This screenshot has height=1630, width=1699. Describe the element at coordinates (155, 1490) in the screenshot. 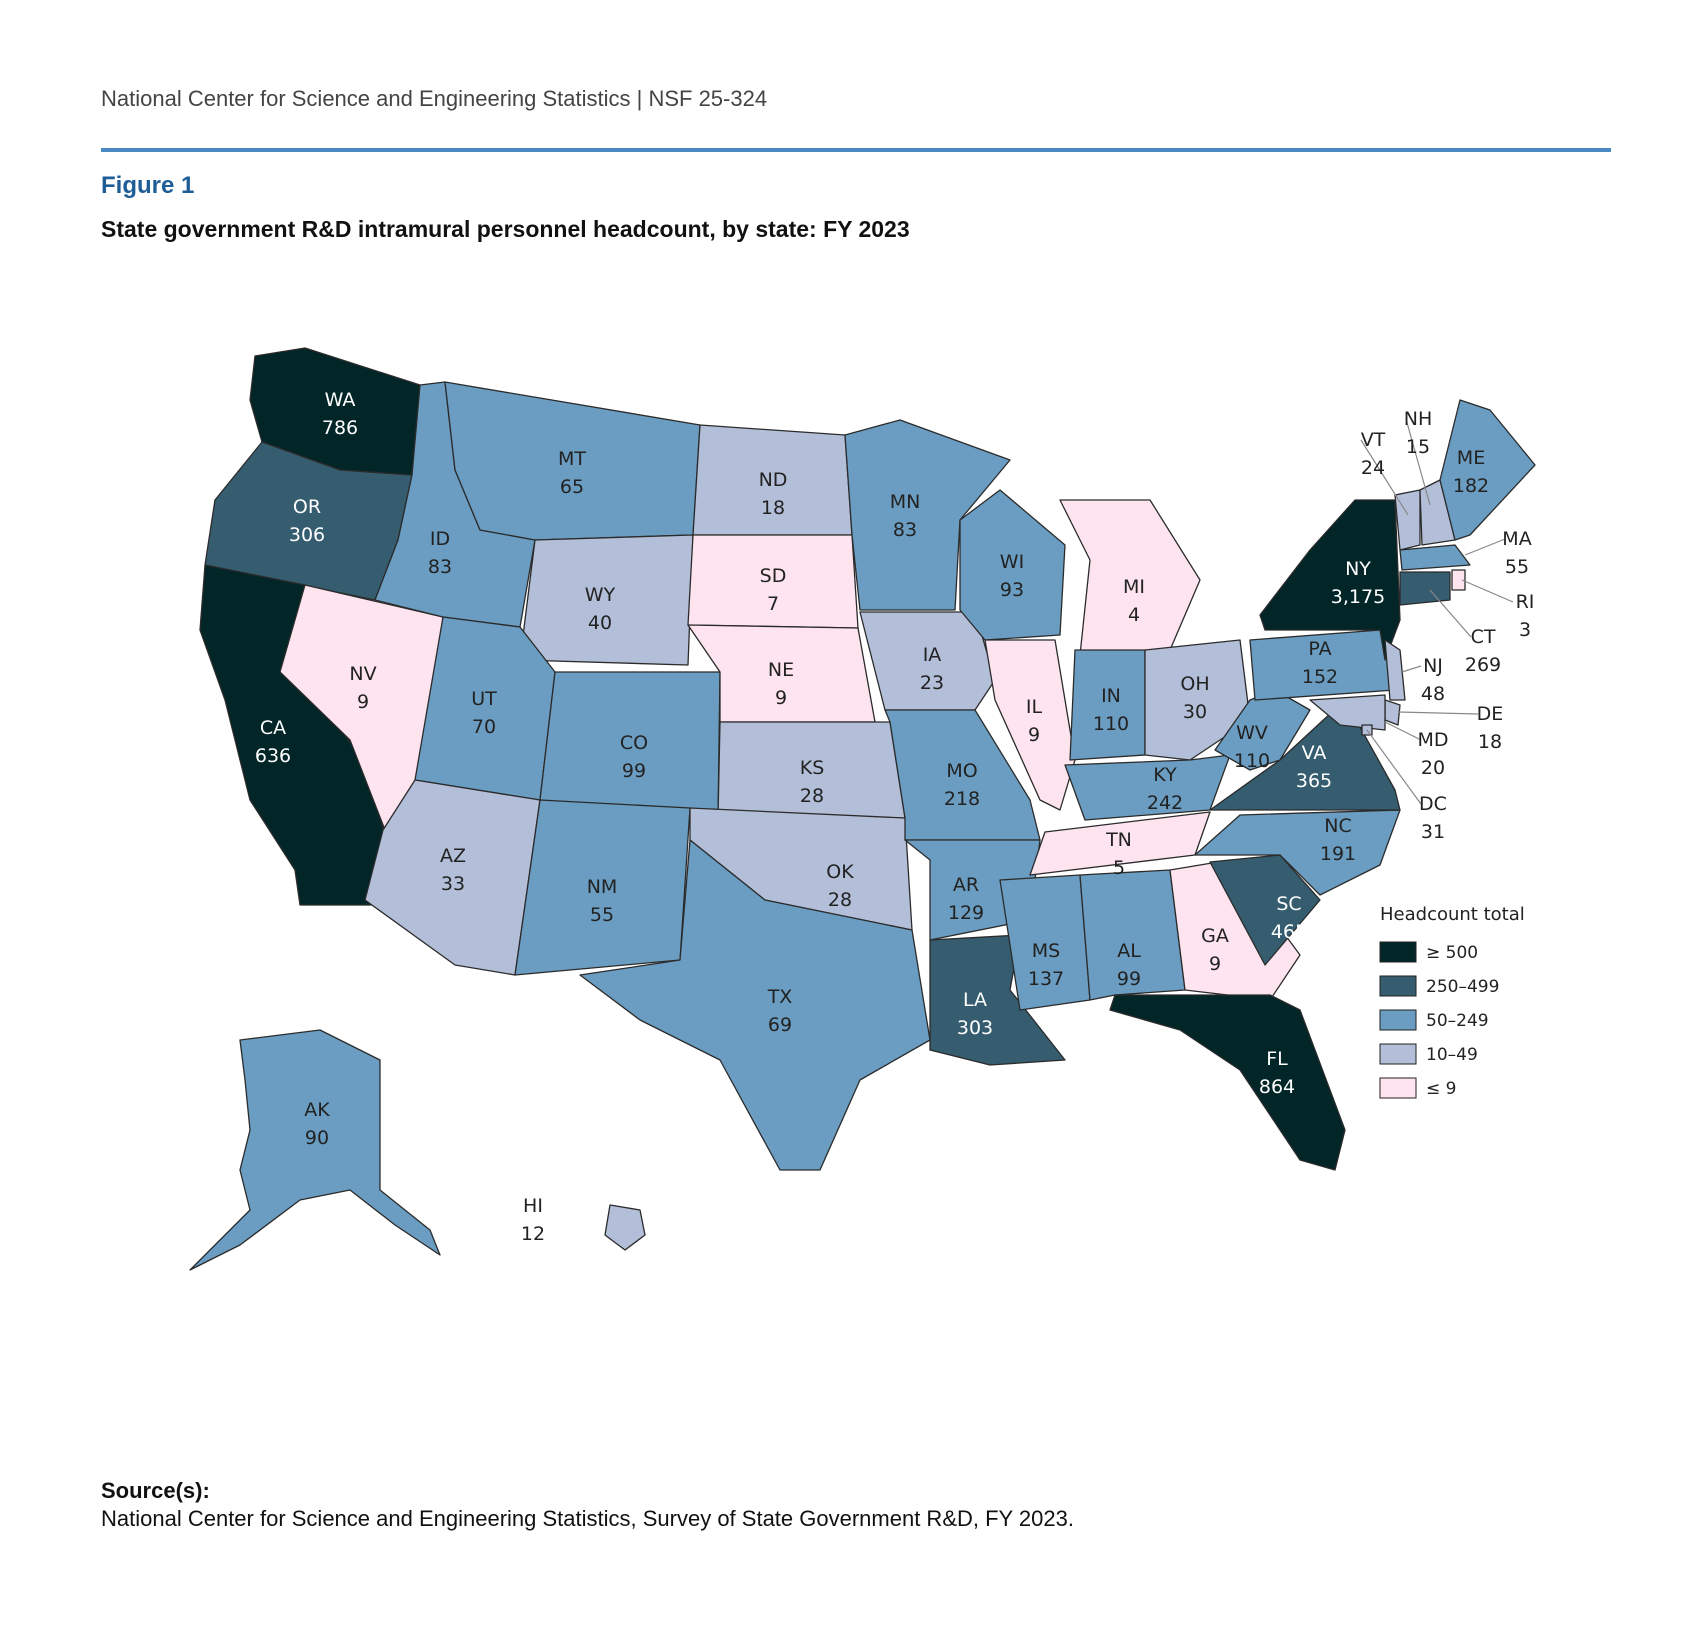

I see `source-label: Source(s):` at that location.